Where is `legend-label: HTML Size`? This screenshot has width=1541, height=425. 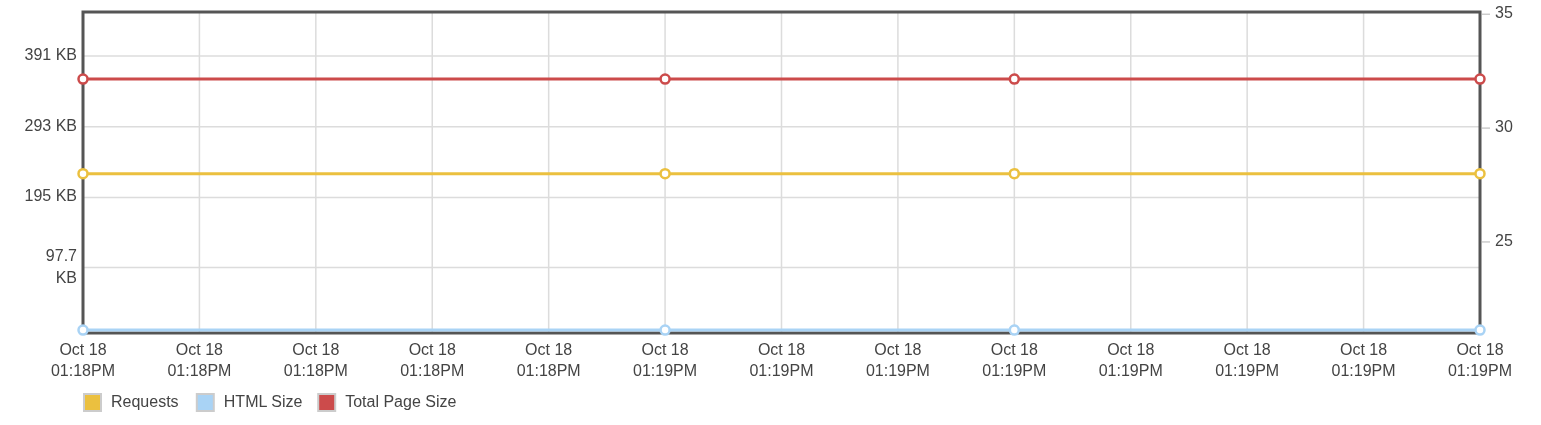 legend-label: HTML Size is located at coordinates (263, 402).